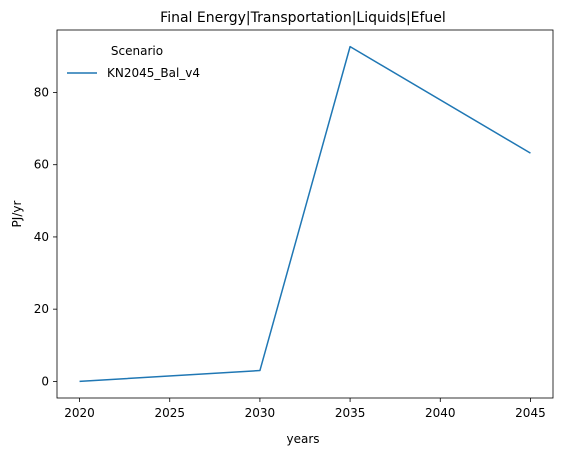  Describe the element at coordinates (440, 413) in the screenshot. I see `x-tick-label: 2040` at that location.